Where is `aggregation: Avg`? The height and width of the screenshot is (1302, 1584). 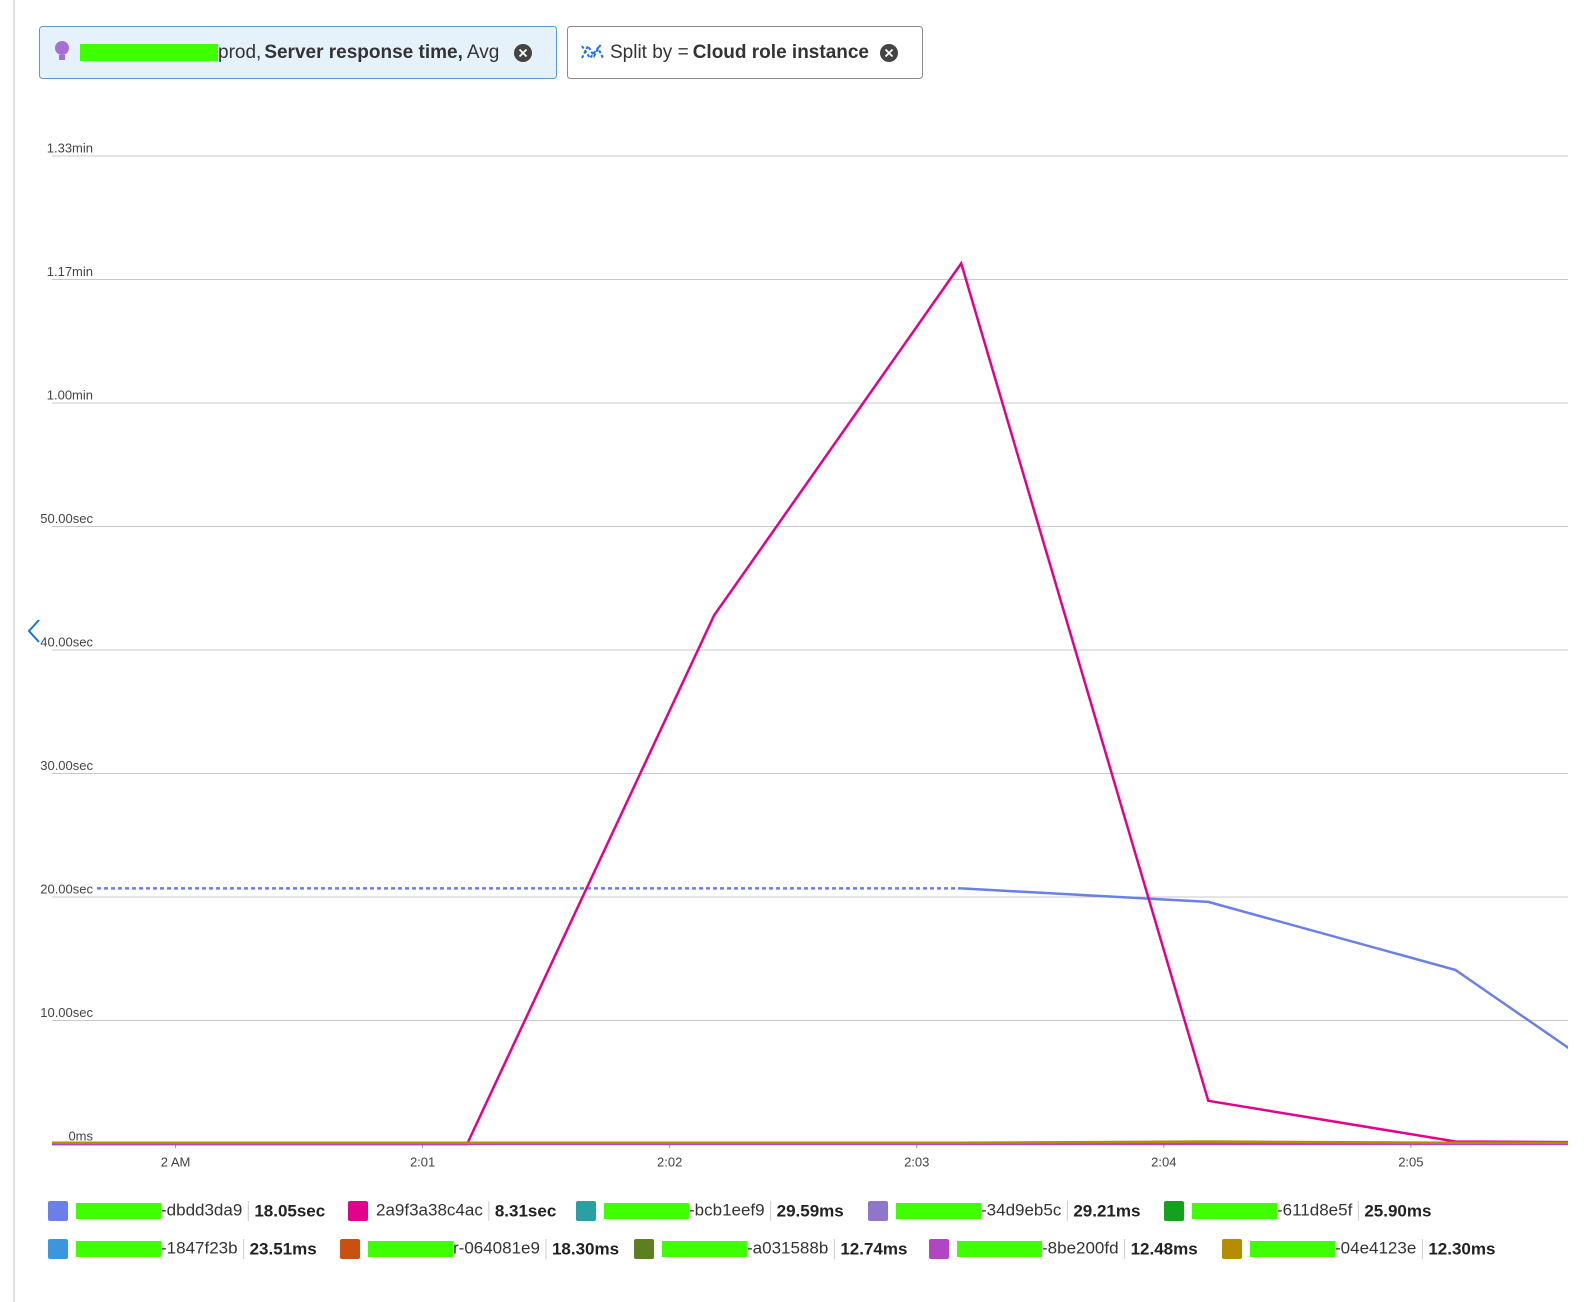
aggregation: Avg is located at coordinates (483, 52).